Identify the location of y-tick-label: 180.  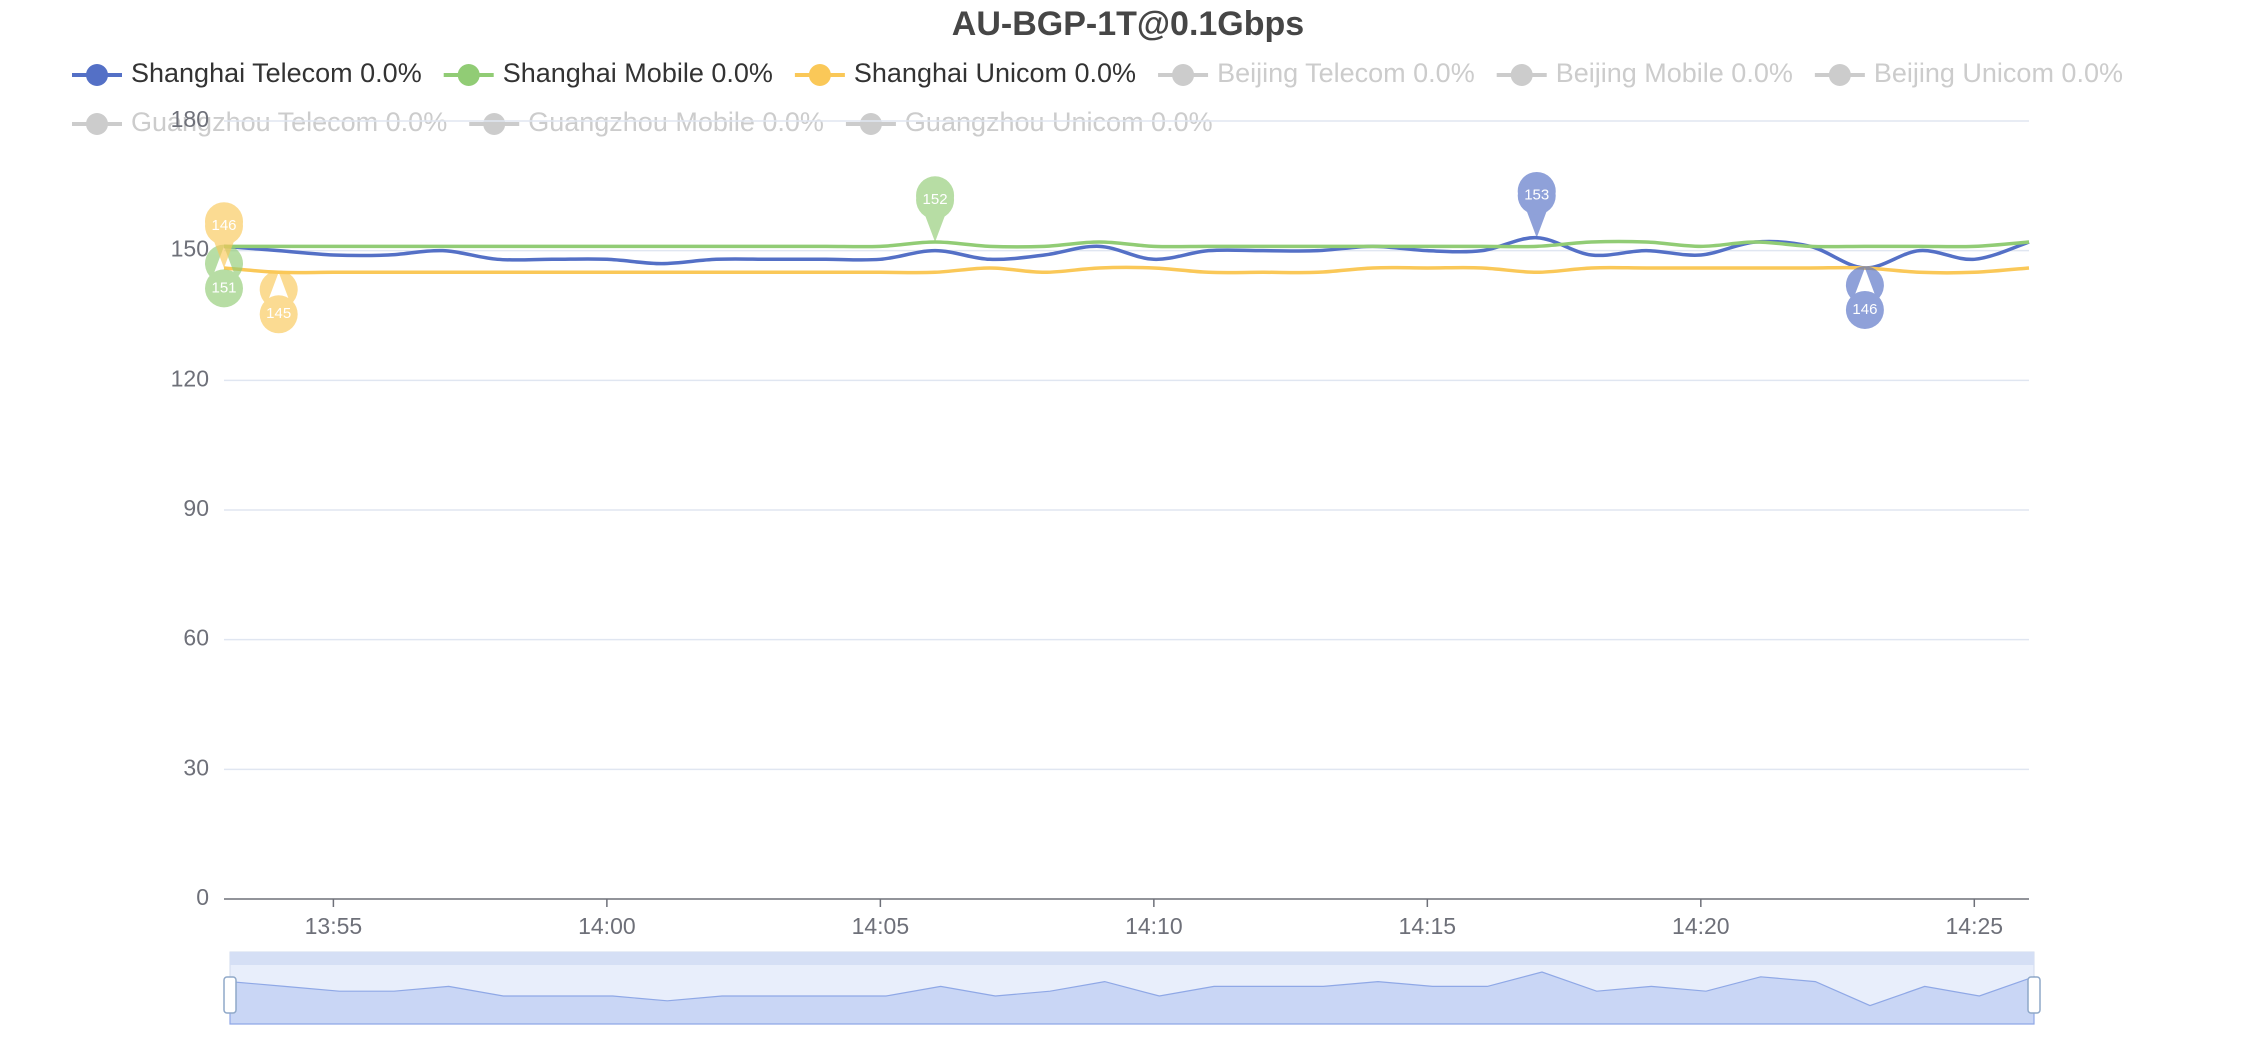
(190, 119).